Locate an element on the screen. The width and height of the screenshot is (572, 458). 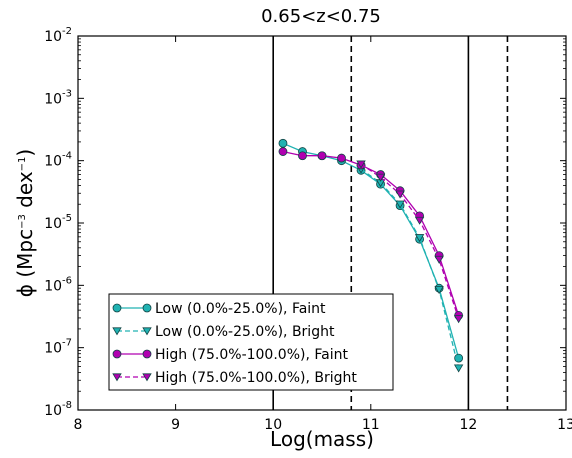
y-tick-label: 10⁻⁶ is located at coordinates (58, 284).